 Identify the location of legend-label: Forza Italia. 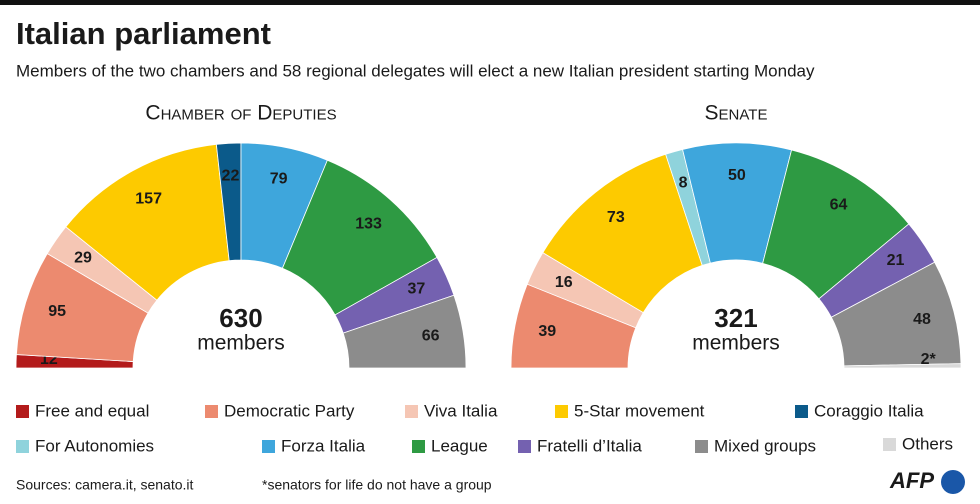
(323, 445).